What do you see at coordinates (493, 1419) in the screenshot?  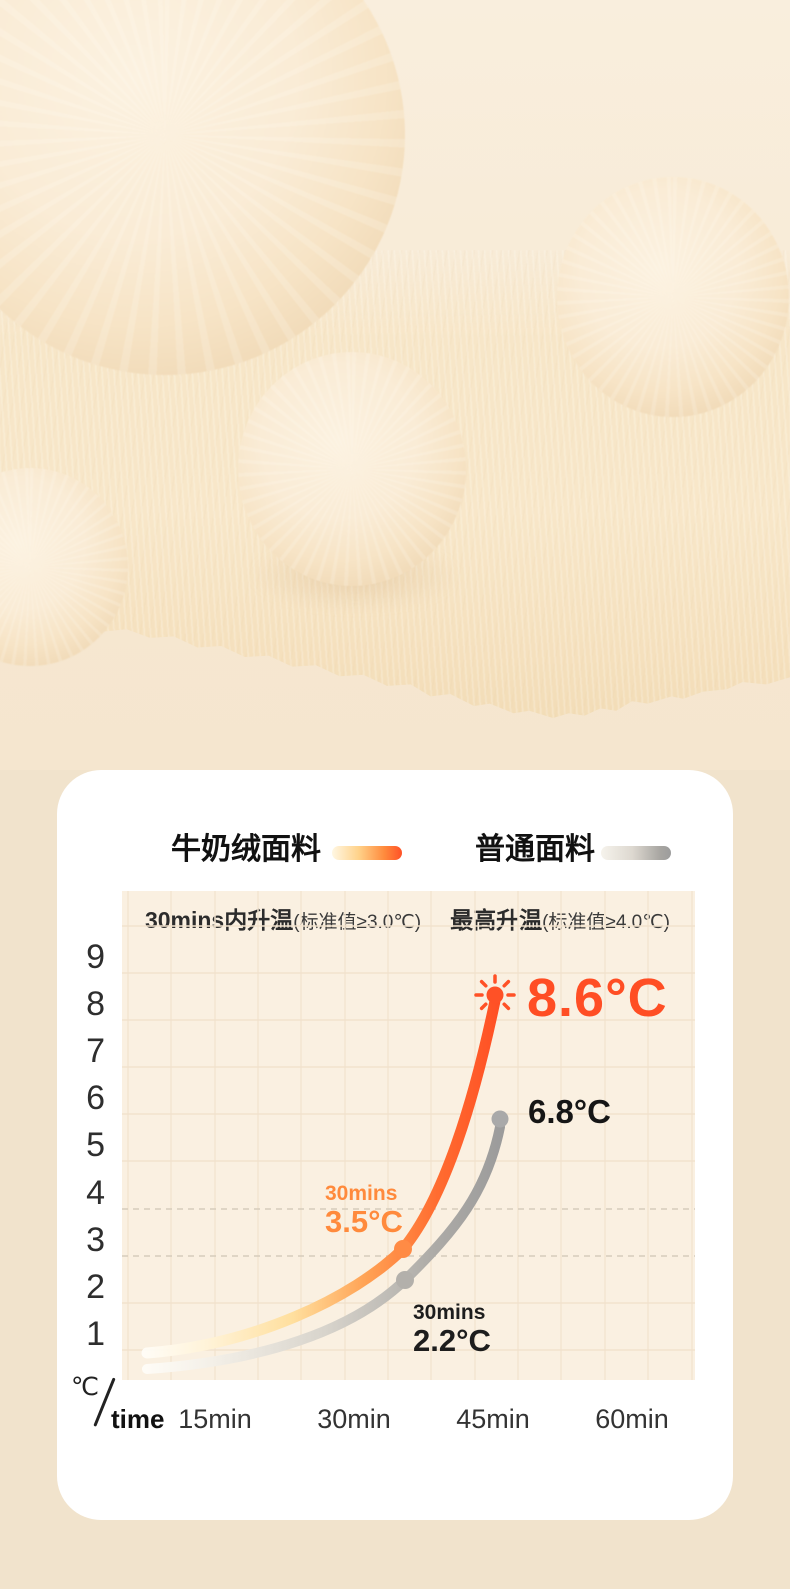 I see `x-tick-45min: 45min` at bounding box center [493, 1419].